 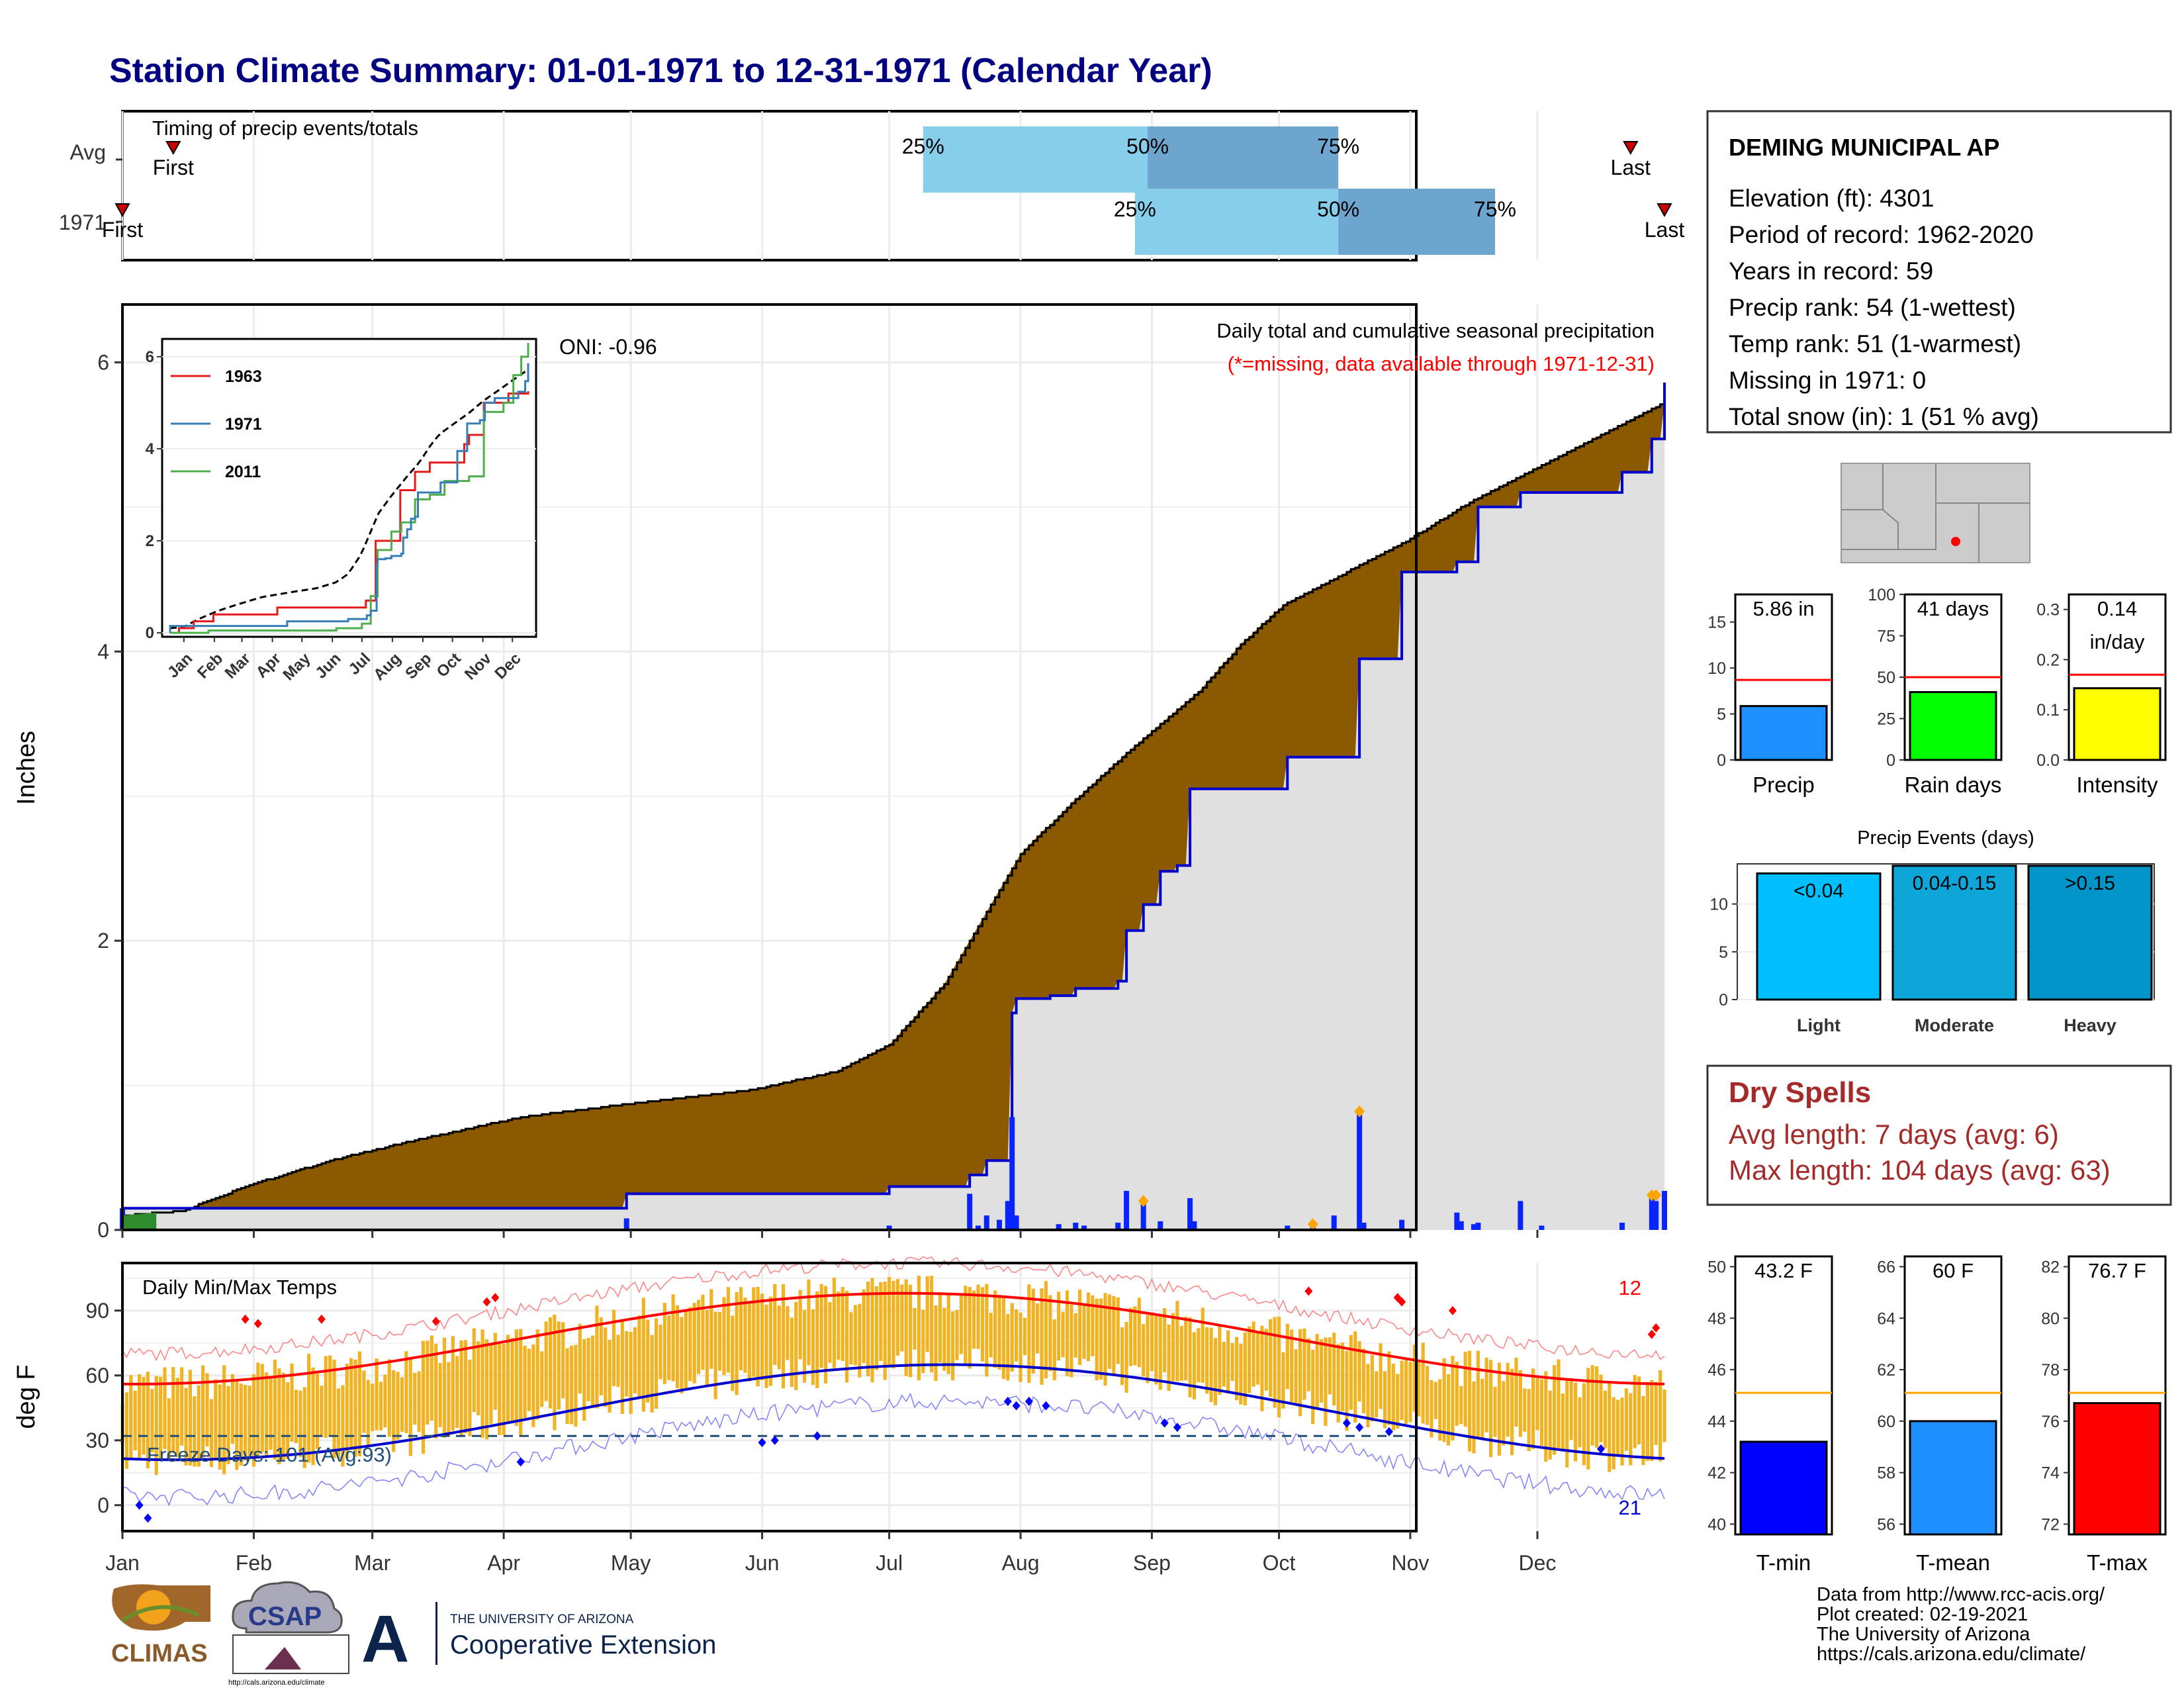 What do you see at coordinates (1665, 230) in the screenshot?
I see `timing-last-label-1: Last` at bounding box center [1665, 230].